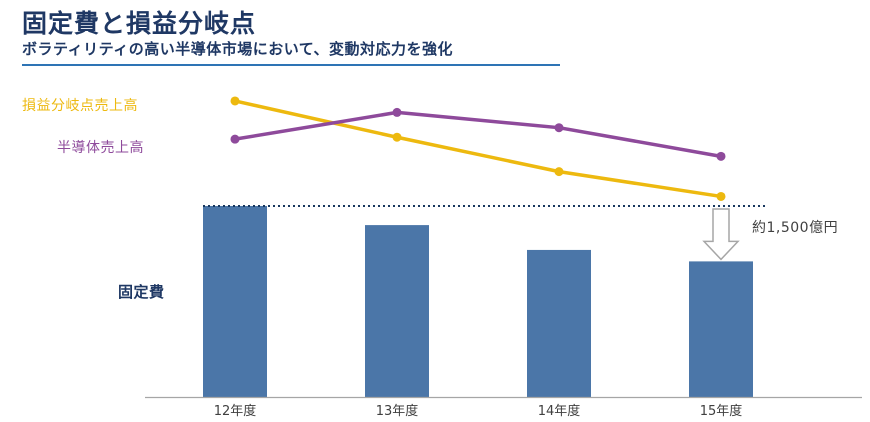 The image size is (870, 422). What do you see at coordinates (100, 148) in the screenshot?
I see `legend-semiconductor-sales-label: 半導体売上高` at bounding box center [100, 148].